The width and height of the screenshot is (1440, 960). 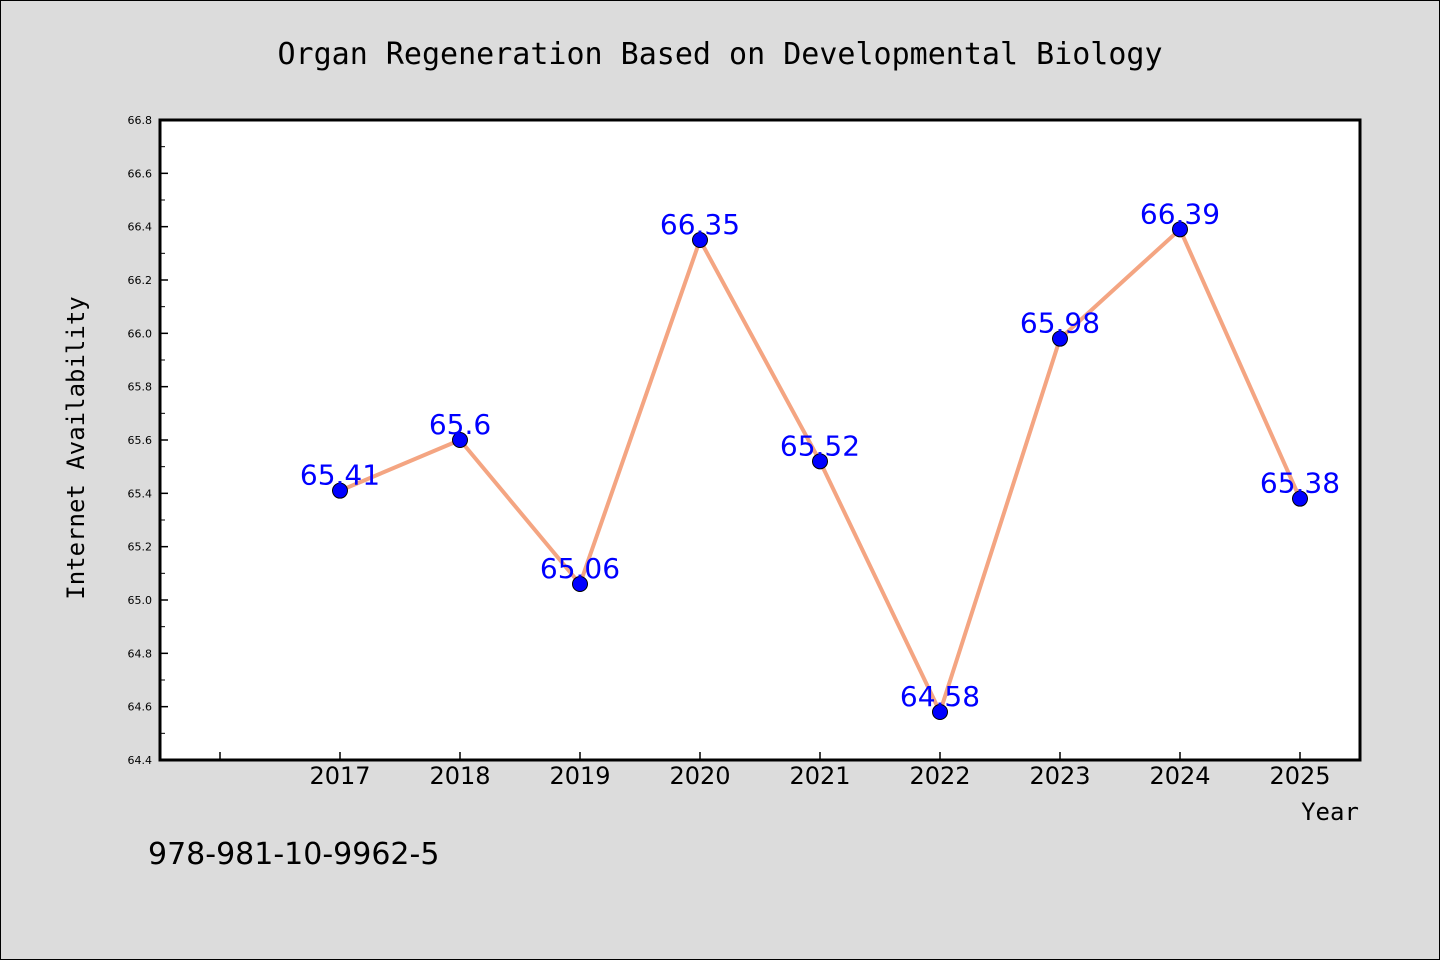 I want to click on data-point-label: 65.98, so click(x=1060, y=323).